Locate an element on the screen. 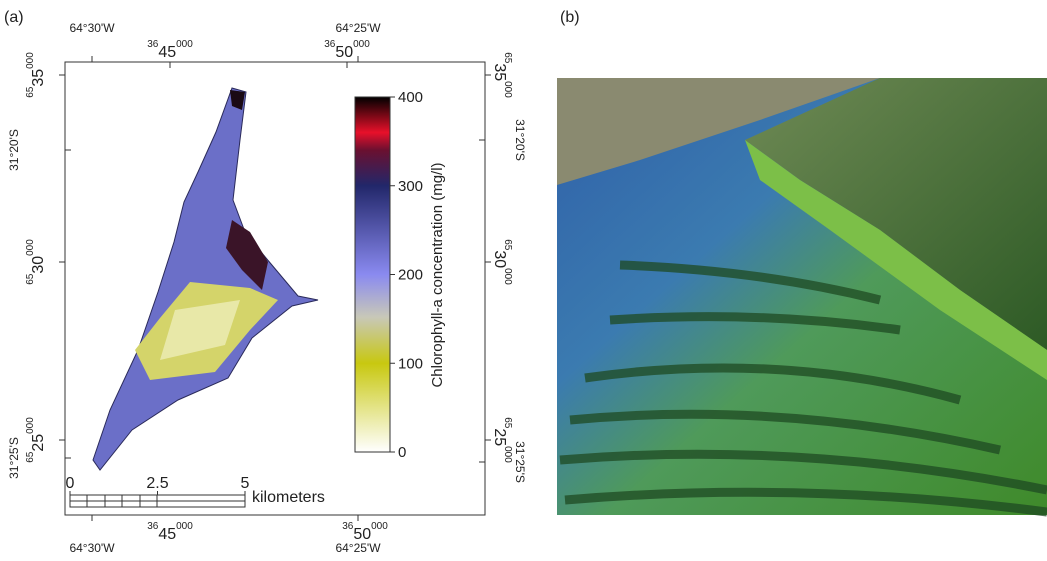 The width and height of the screenshot is (1047, 561). colorbar-title: Chlorophyll-a concentration (mg/l) is located at coordinates (437, 274).